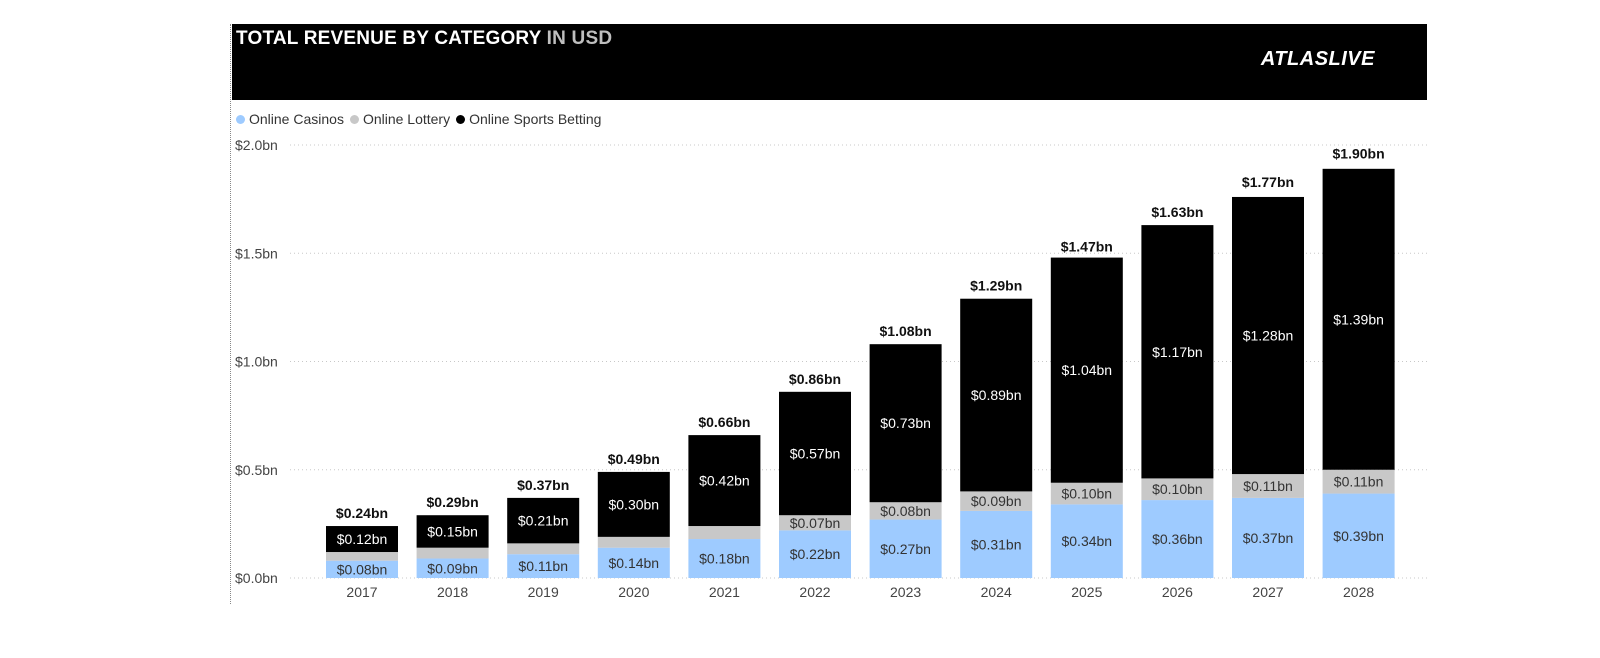 The image size is (1600, 658). I want to click on y-tick-label: $1.0bn, so click(256, 362).